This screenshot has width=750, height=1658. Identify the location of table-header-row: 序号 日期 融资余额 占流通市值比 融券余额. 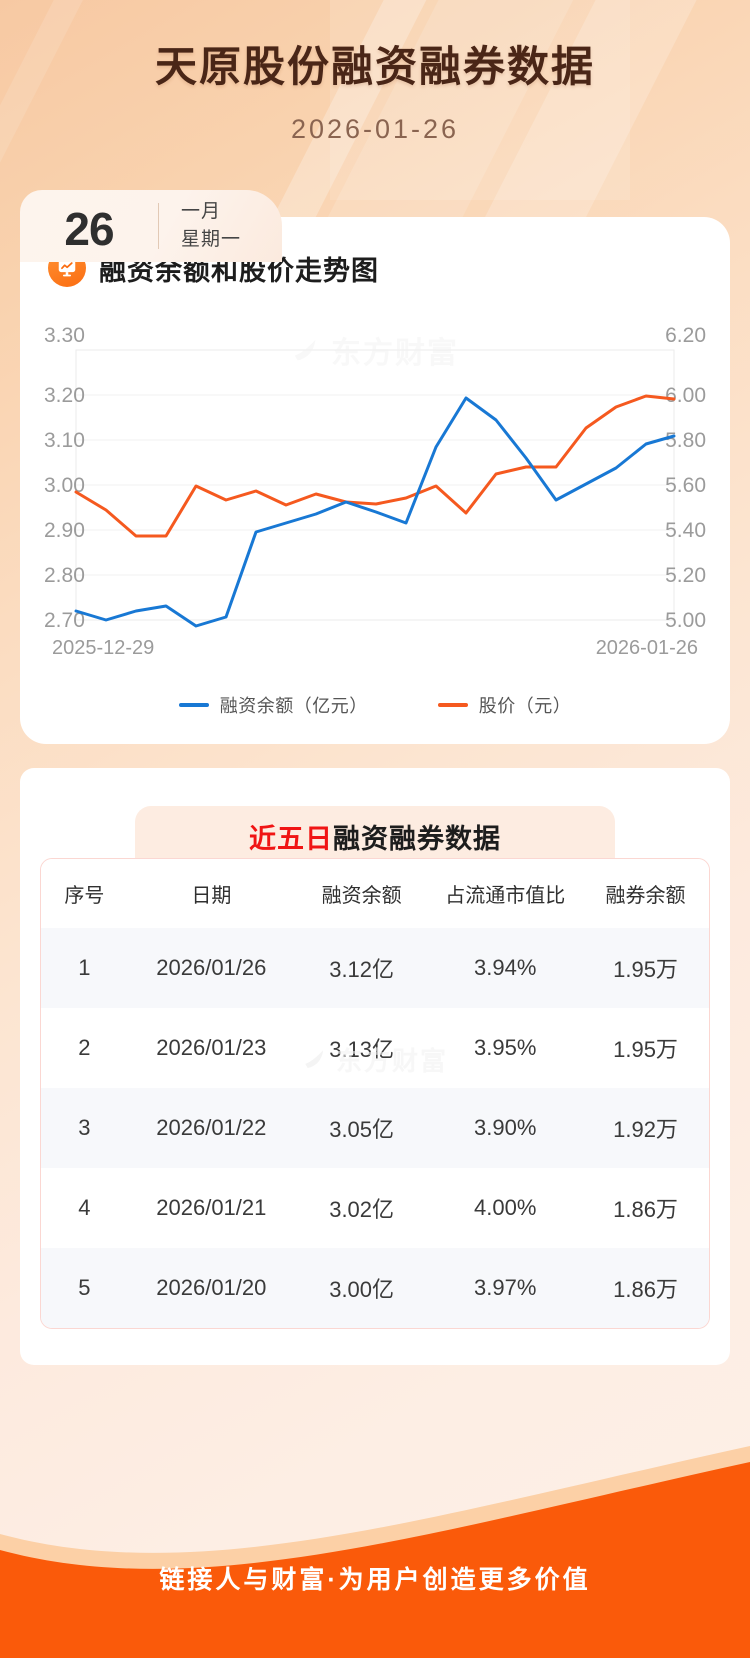
(375, 893).